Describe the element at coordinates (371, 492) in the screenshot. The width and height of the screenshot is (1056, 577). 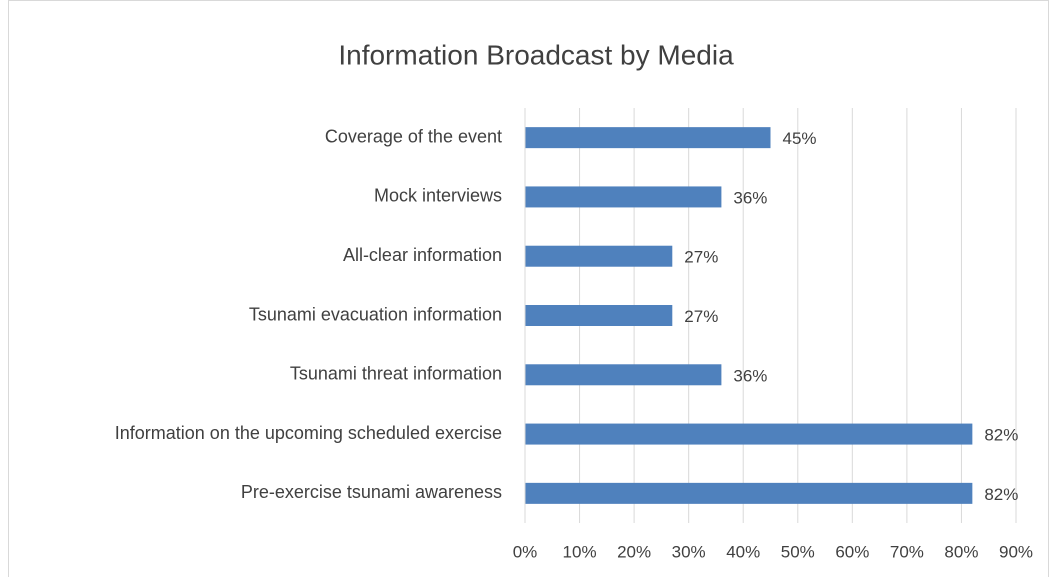
I see `y-tick-label: Pre-exercise tsunami awareness` at that location.